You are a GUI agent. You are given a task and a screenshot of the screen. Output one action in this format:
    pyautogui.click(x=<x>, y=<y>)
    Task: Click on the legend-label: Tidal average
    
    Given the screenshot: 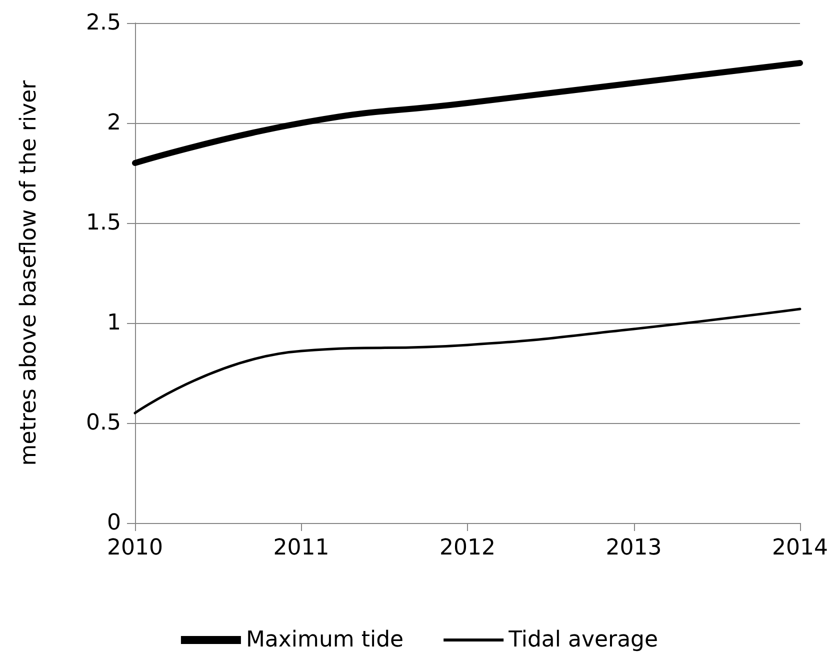 What is the action you would take?
    pyautogui.click(x=583, y=640)
    